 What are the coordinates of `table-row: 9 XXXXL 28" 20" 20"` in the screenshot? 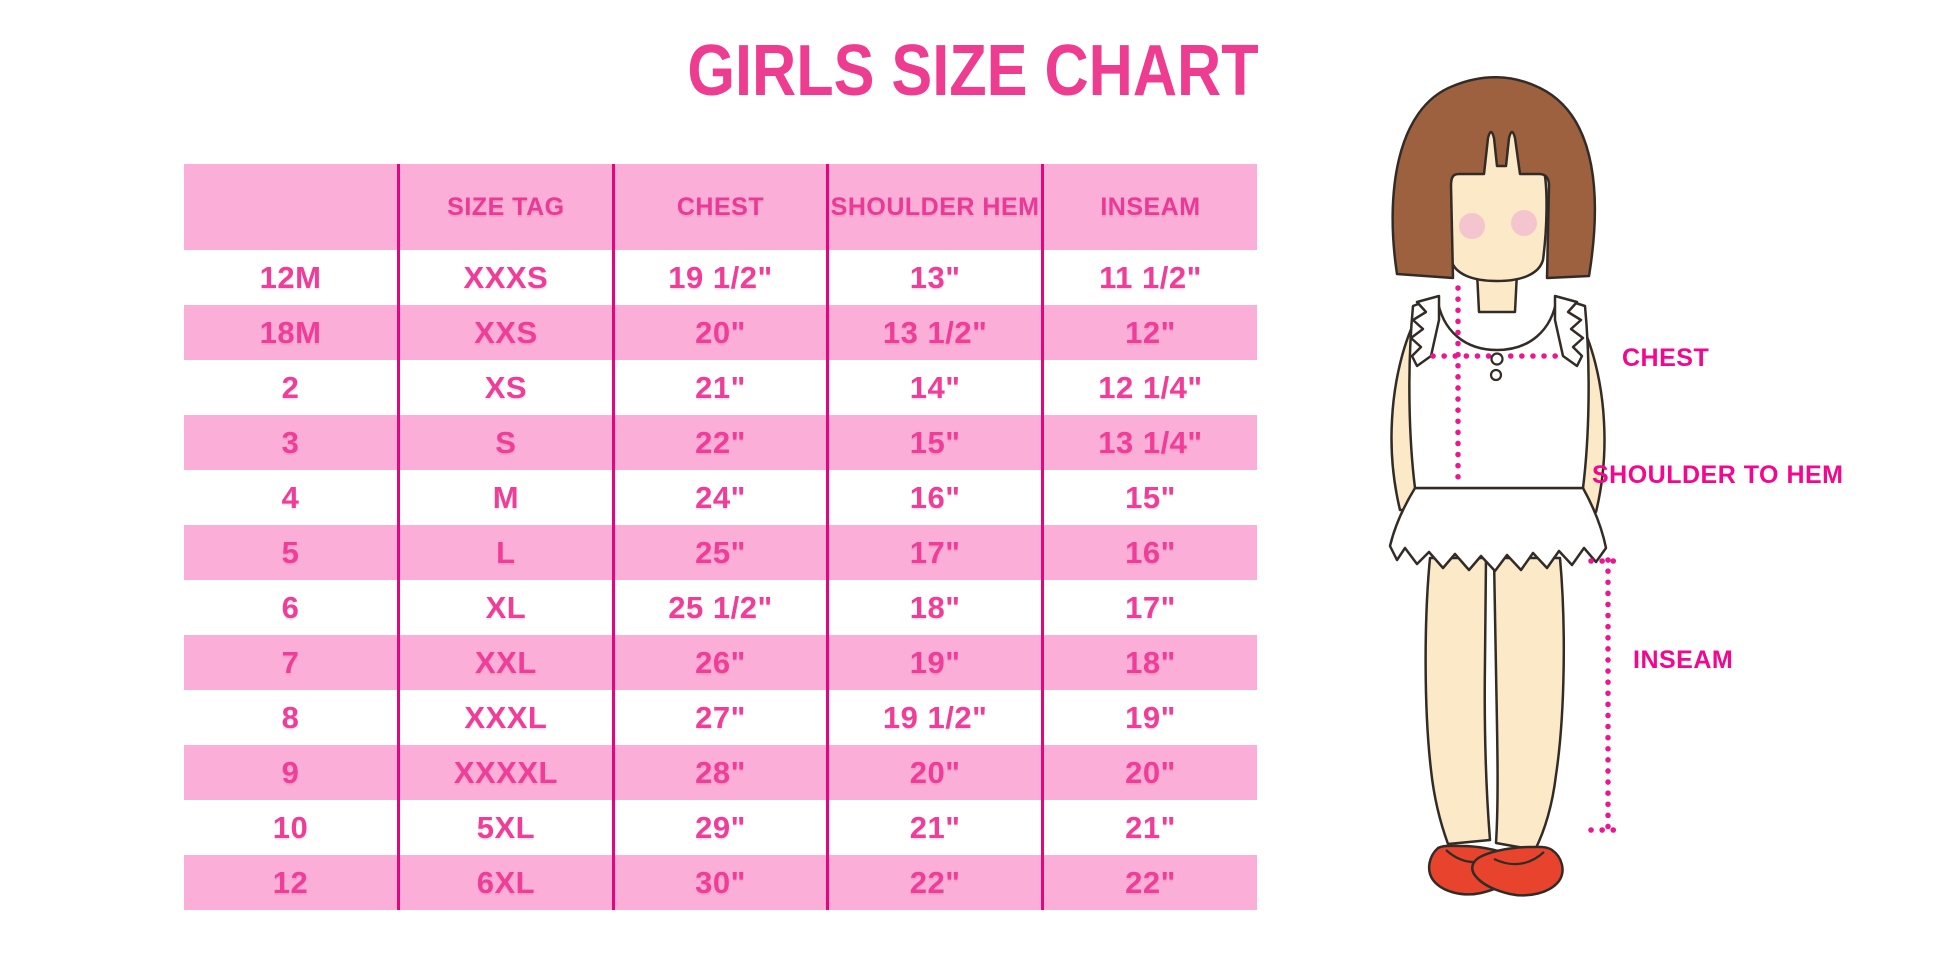 It's located at (720, 772).